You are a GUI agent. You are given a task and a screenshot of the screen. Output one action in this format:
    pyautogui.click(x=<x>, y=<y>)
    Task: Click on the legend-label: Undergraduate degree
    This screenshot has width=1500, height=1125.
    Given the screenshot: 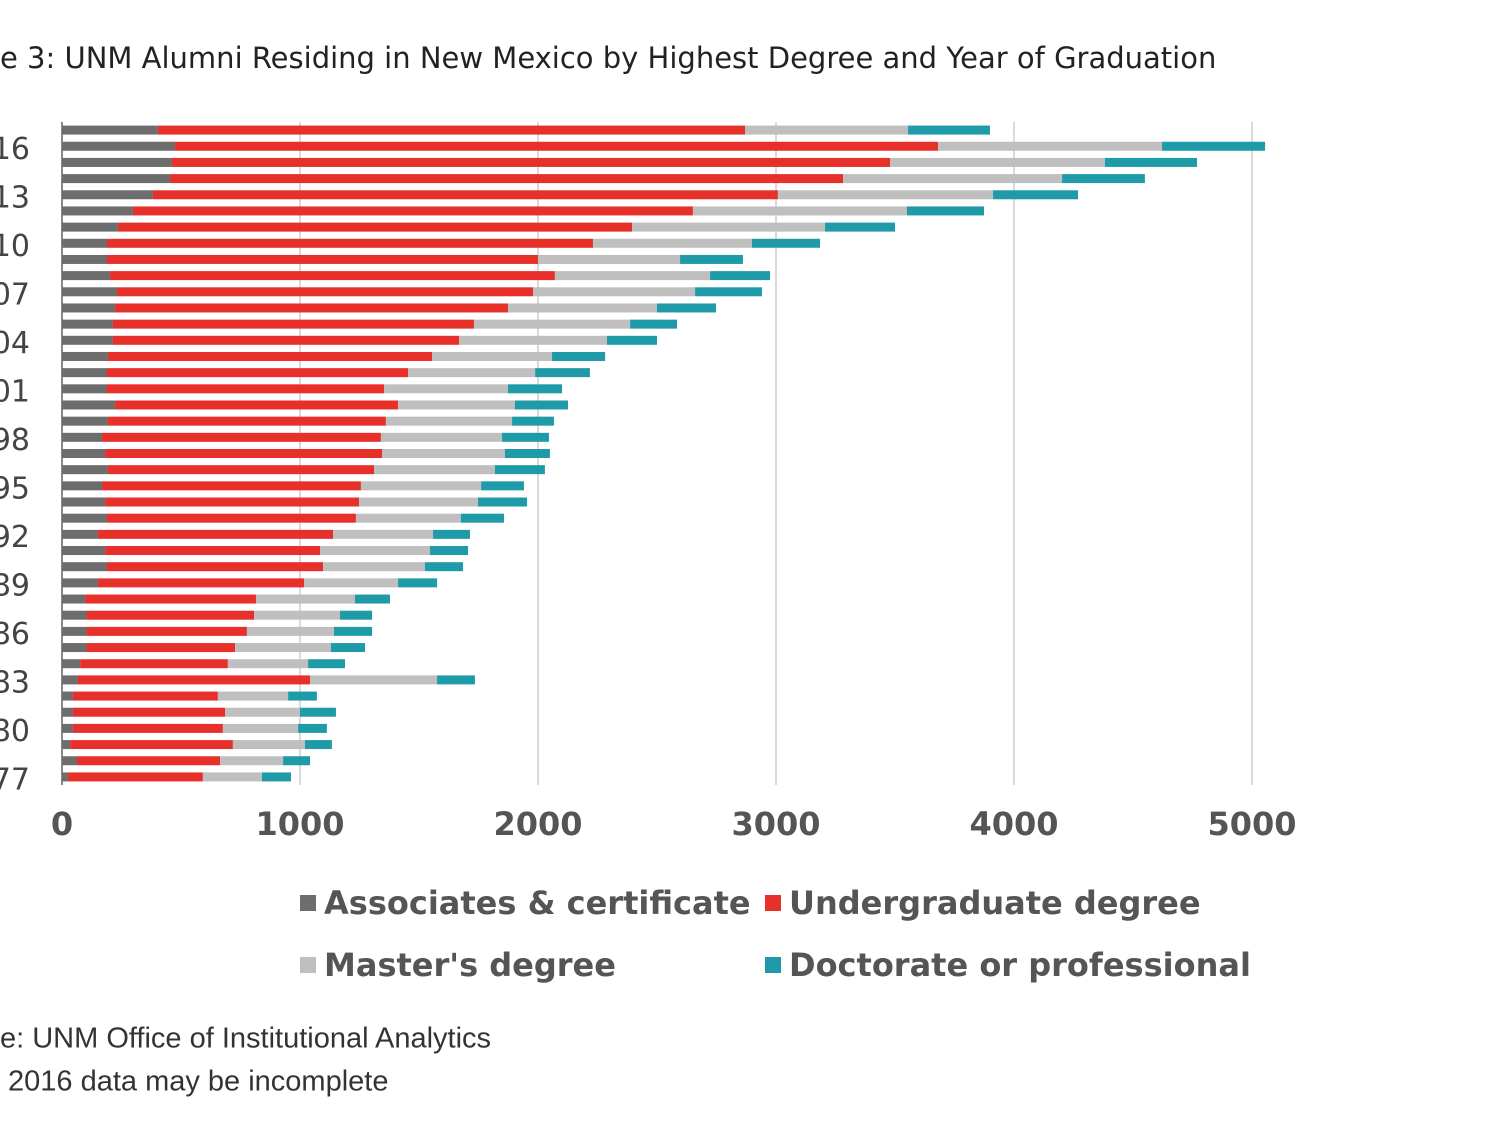 What is the action you would take?
    pyautogui.click(x=995, y=903)
    